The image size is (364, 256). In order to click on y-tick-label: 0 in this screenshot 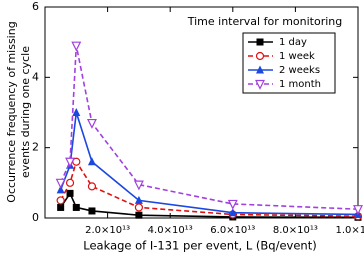, I will do `click(35, 217)`.